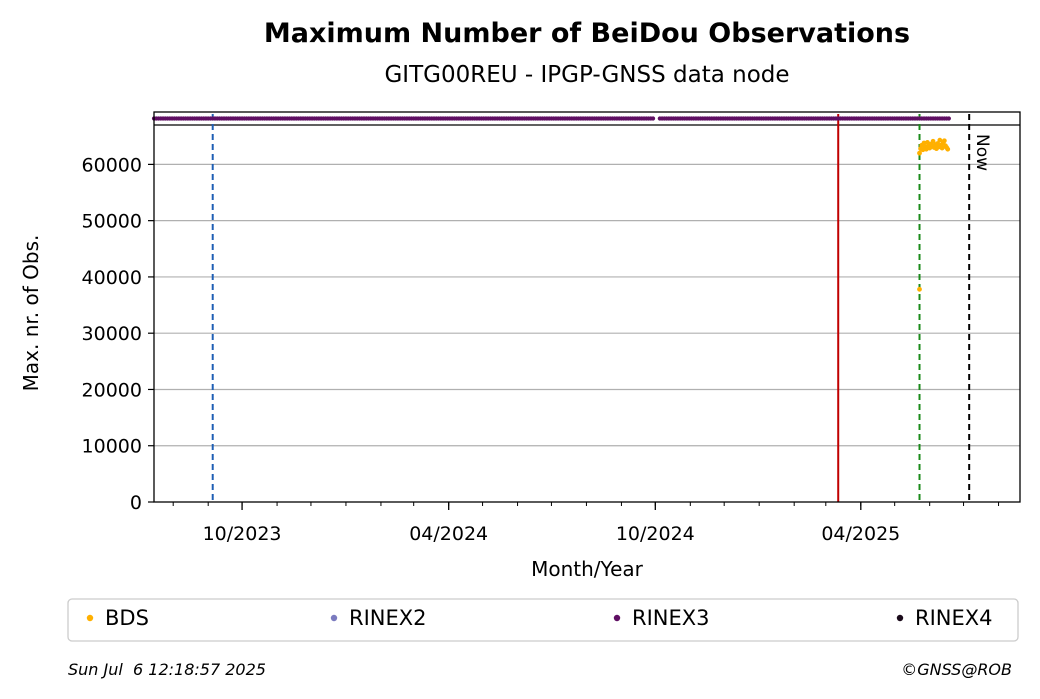 The width and height of the screenshot is (1040, 699). I want to click on y-axis-label: Max. nr. of Obs., so click(31, 313).